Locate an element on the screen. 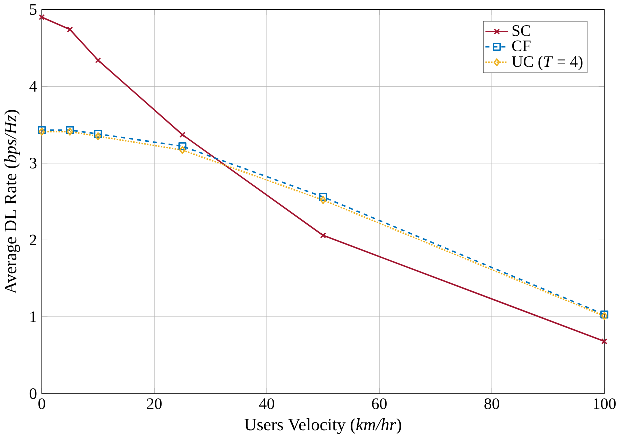  x-axis-title: Users Velocity (km/hr) is located at coordinates (323, 426).